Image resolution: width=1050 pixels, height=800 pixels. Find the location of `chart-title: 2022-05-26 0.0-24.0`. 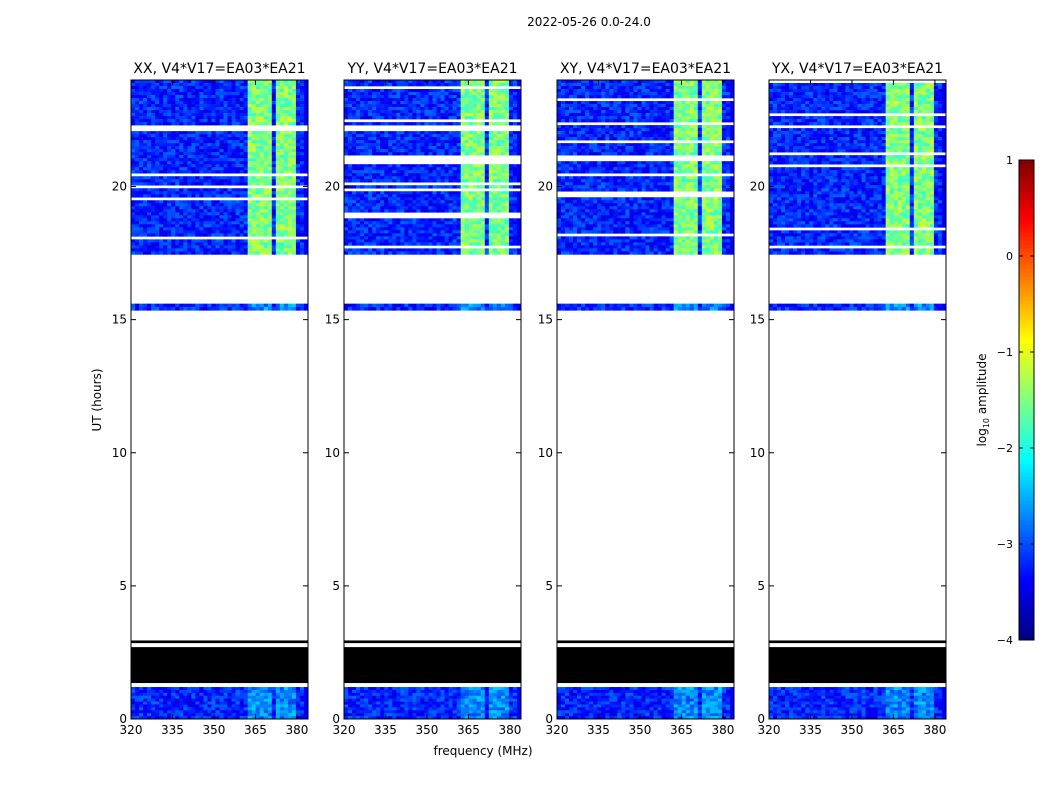

chart-title: 2022-05-26 0.0-24.0 is located at coordinates (589, 22).